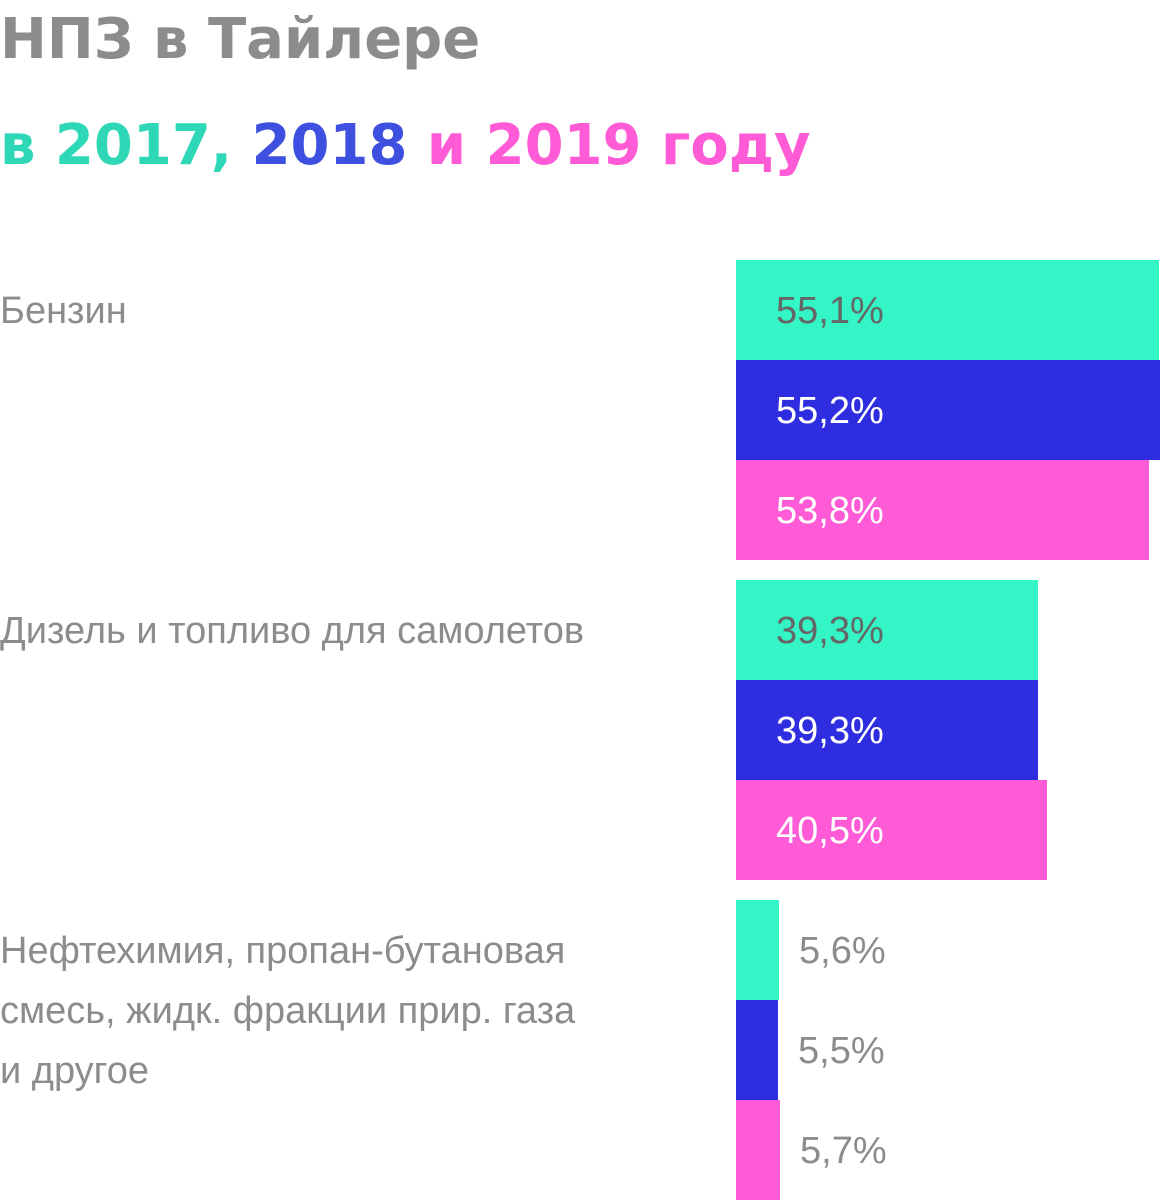  What do you see at coordinates (329, 145) in the screenshot?
I see `subtitle-part-2018: 2018` at bounding box center [329, 145].